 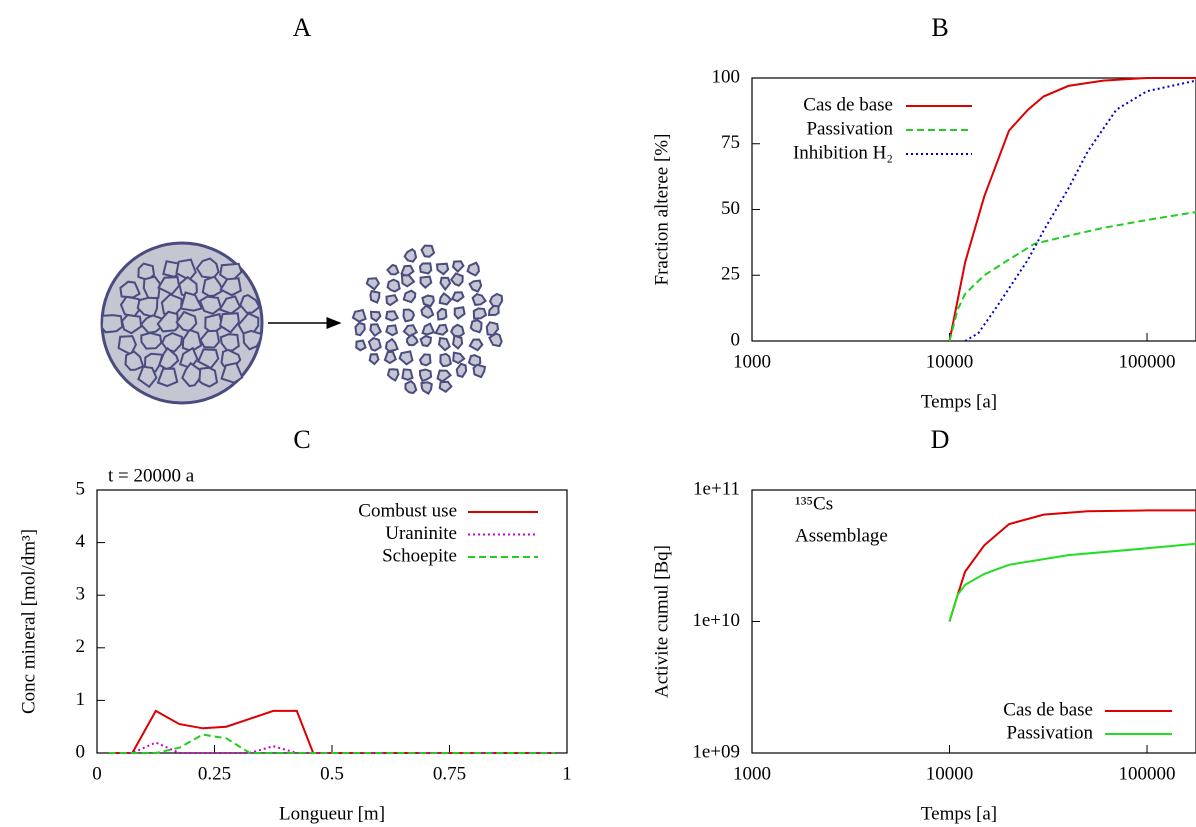 What do you see at coordinates (661, 621) in the screenshot?
I see `y-axis-label: Activite cumul [Bq]` at bounding box center [661, 621].